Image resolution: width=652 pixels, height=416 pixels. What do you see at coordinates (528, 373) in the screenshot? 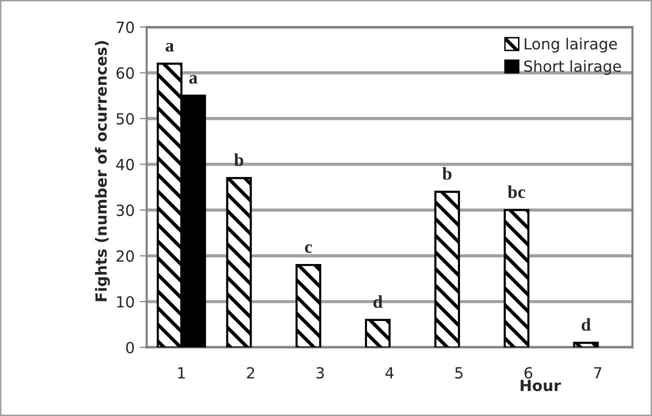
I see `x-tick-label: 6` at bounding box center [528, 373].